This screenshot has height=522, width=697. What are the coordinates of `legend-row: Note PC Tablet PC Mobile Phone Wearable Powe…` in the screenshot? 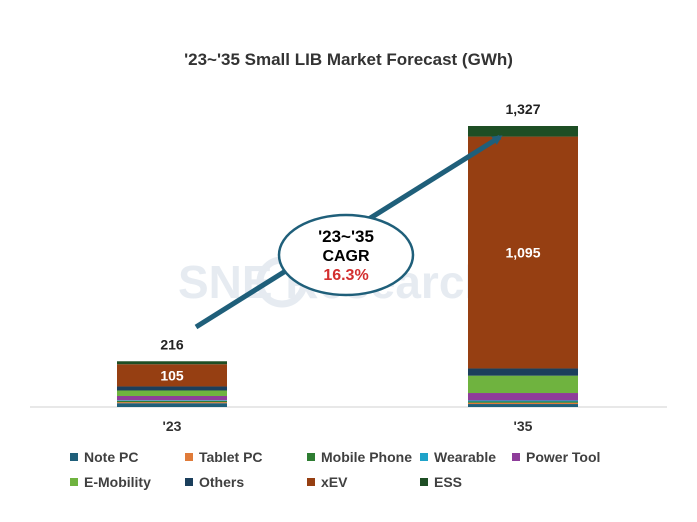 It's located at (370, 456).